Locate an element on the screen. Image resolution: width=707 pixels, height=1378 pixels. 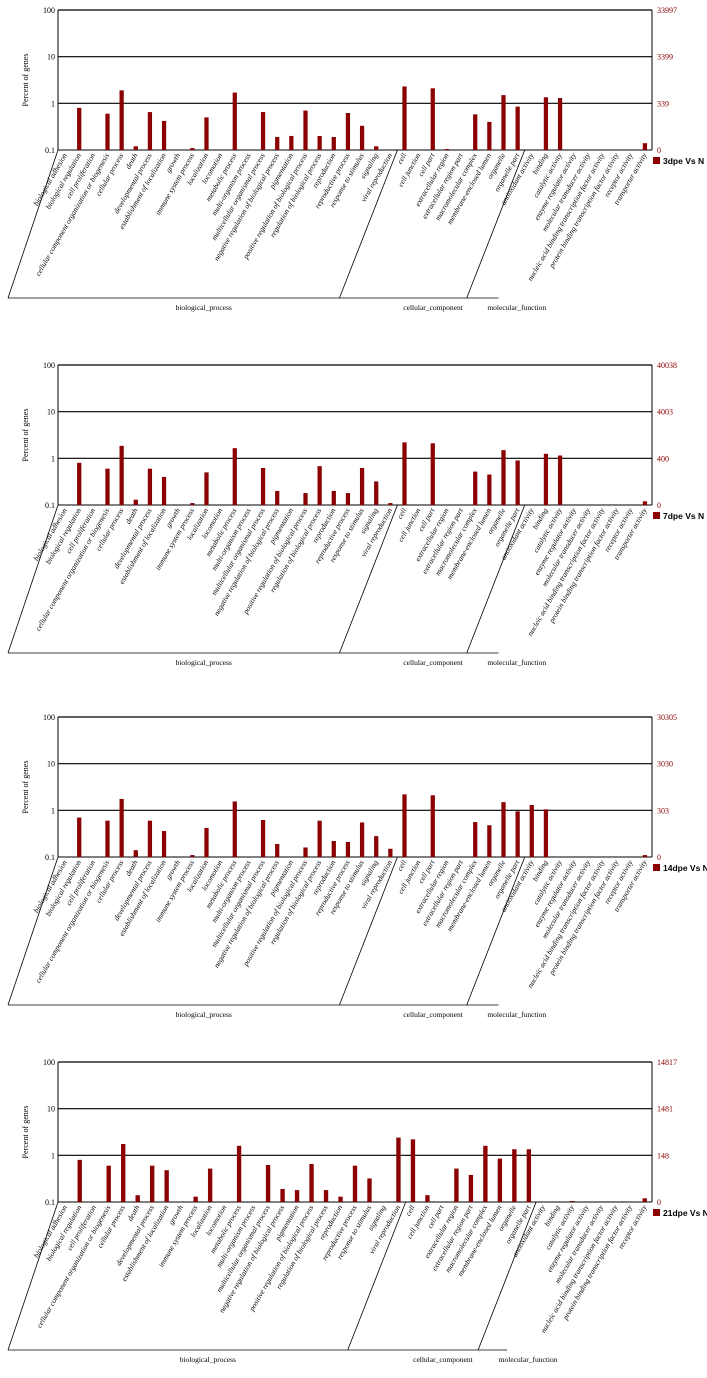
right-tick-label: 339 is located at coordinates (663, 103).